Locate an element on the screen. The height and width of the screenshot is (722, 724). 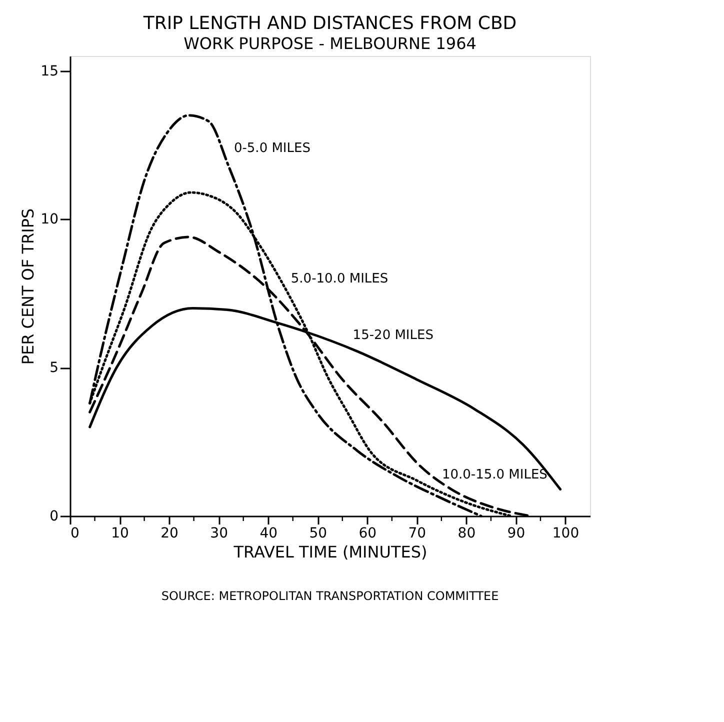
series-label: 15-20 MILES is located at coordinates (393, 335).